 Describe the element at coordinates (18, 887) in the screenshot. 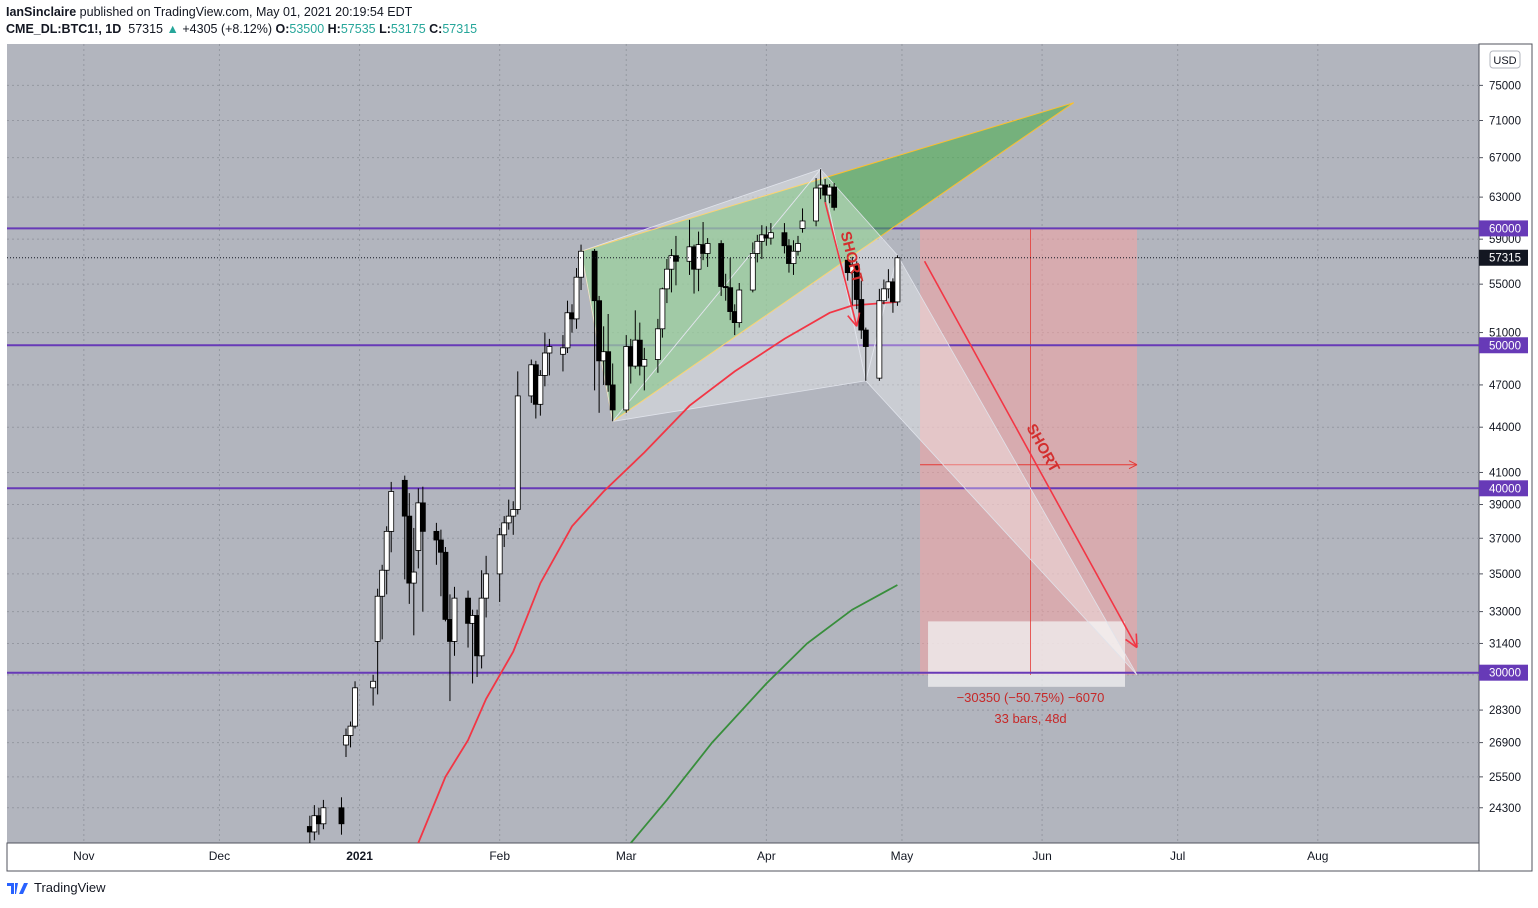

I see `tradingview-logo-icon` at that location.